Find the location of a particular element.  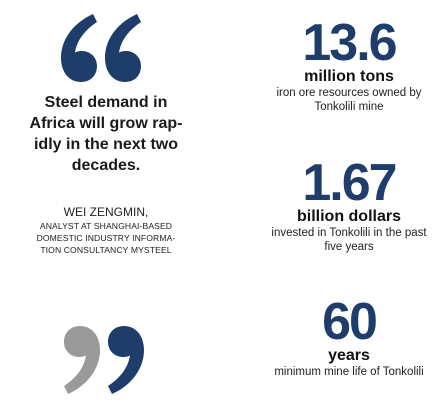

stat-unit: years is located at coordinates (349, 355).